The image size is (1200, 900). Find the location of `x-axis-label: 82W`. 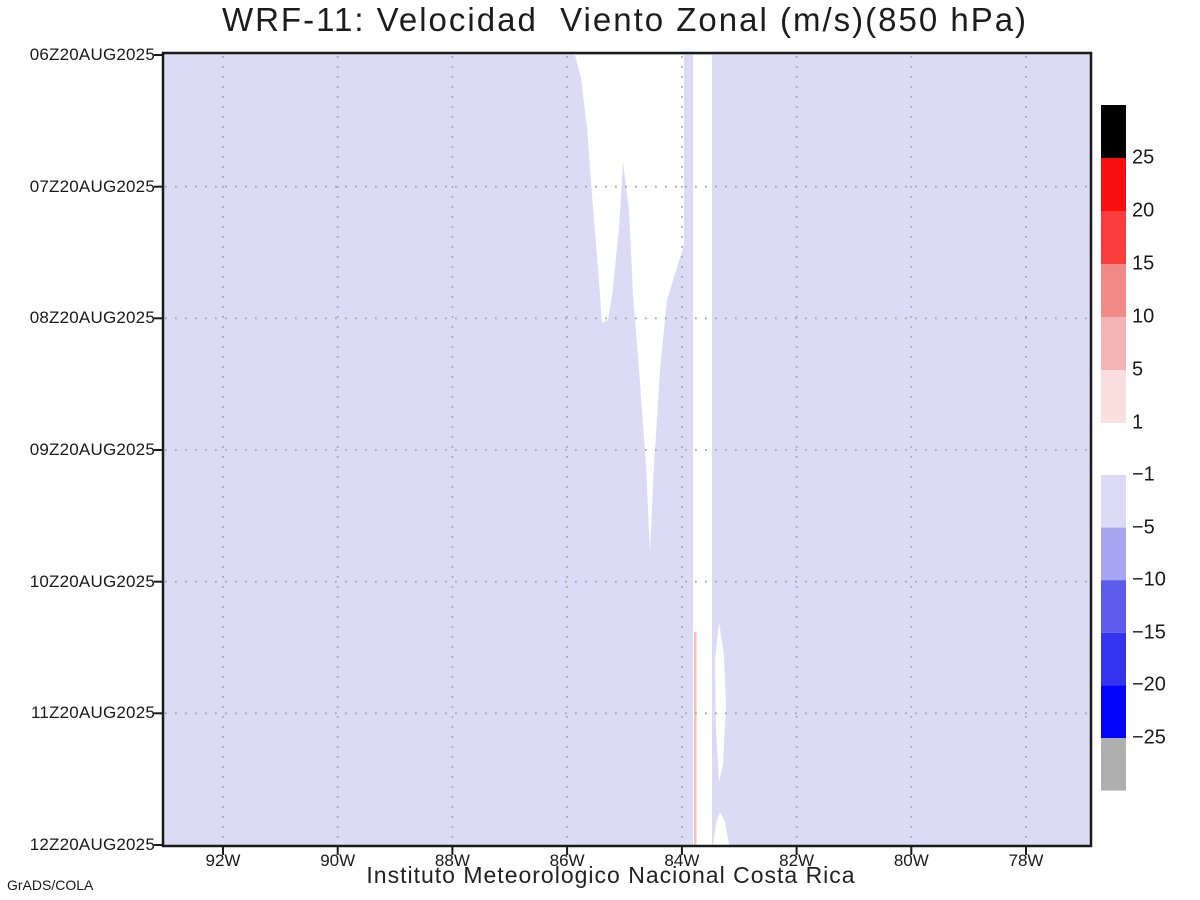

x-axis-label: 82W is located at coordinates (797, 860).